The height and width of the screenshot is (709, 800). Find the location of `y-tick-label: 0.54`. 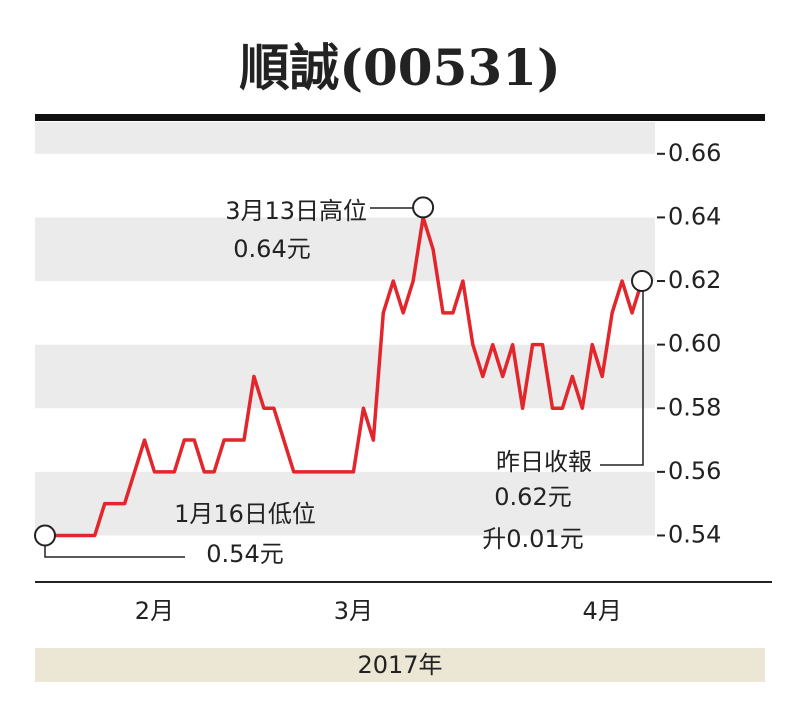

y-tick-label: 0.54 is located at coordinates (694, 534).